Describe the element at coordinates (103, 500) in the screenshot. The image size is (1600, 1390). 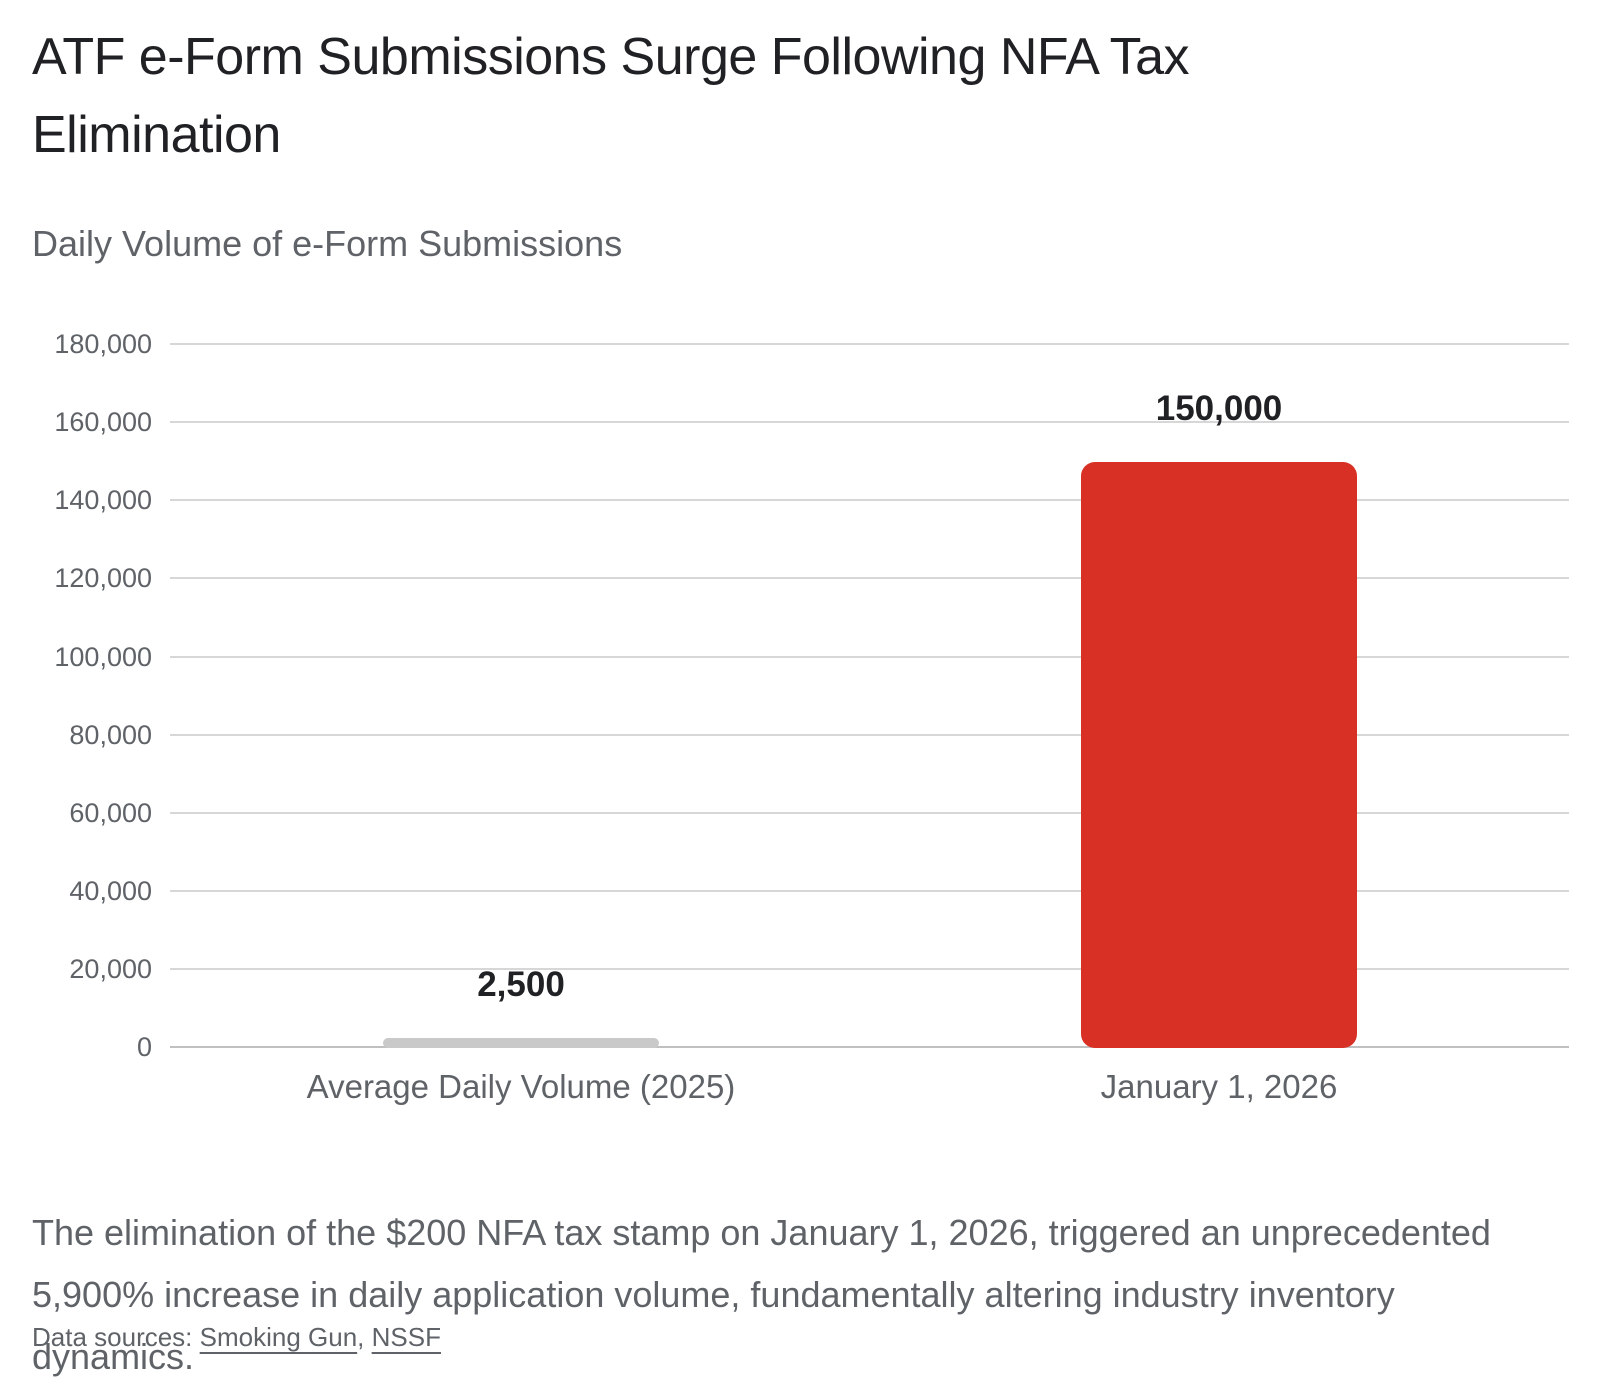
I see `y-axis-tick-label: 140,000` at that location.